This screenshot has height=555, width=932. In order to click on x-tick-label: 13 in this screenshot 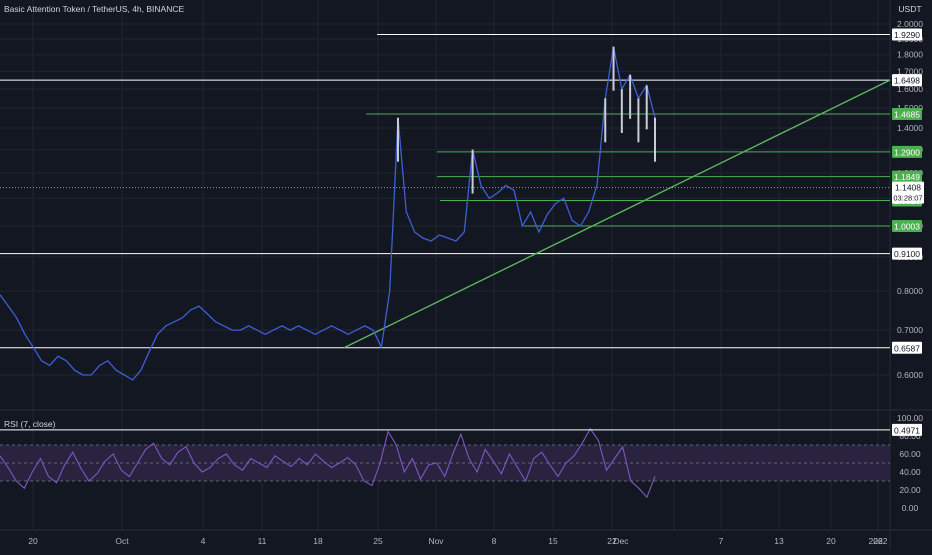, I will do `click(779, 541)`.